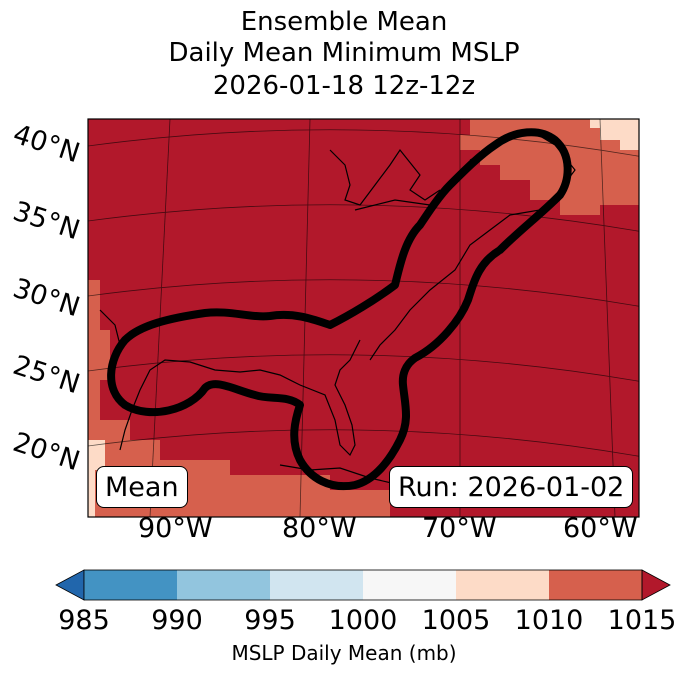 Image resolution: width=688 pixels, height=674 pixels. Describe the element at coordinates (456, 620) in the screenshot. I see `colorbar-tick-1005: 1005` at that location.